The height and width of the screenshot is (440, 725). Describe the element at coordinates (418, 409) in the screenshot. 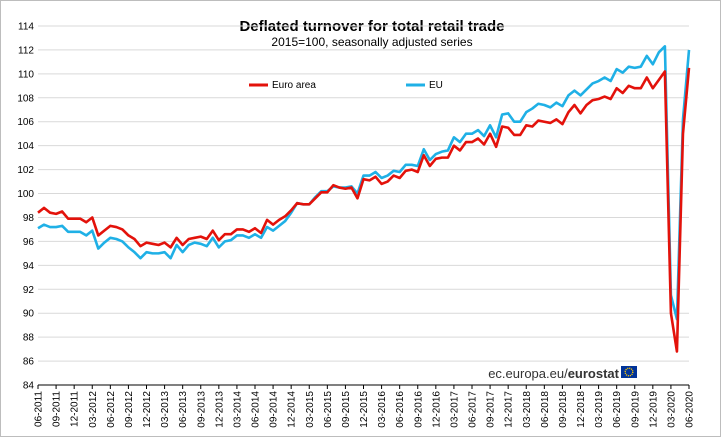

I see `x-tick-label: 09-2016` at that location.